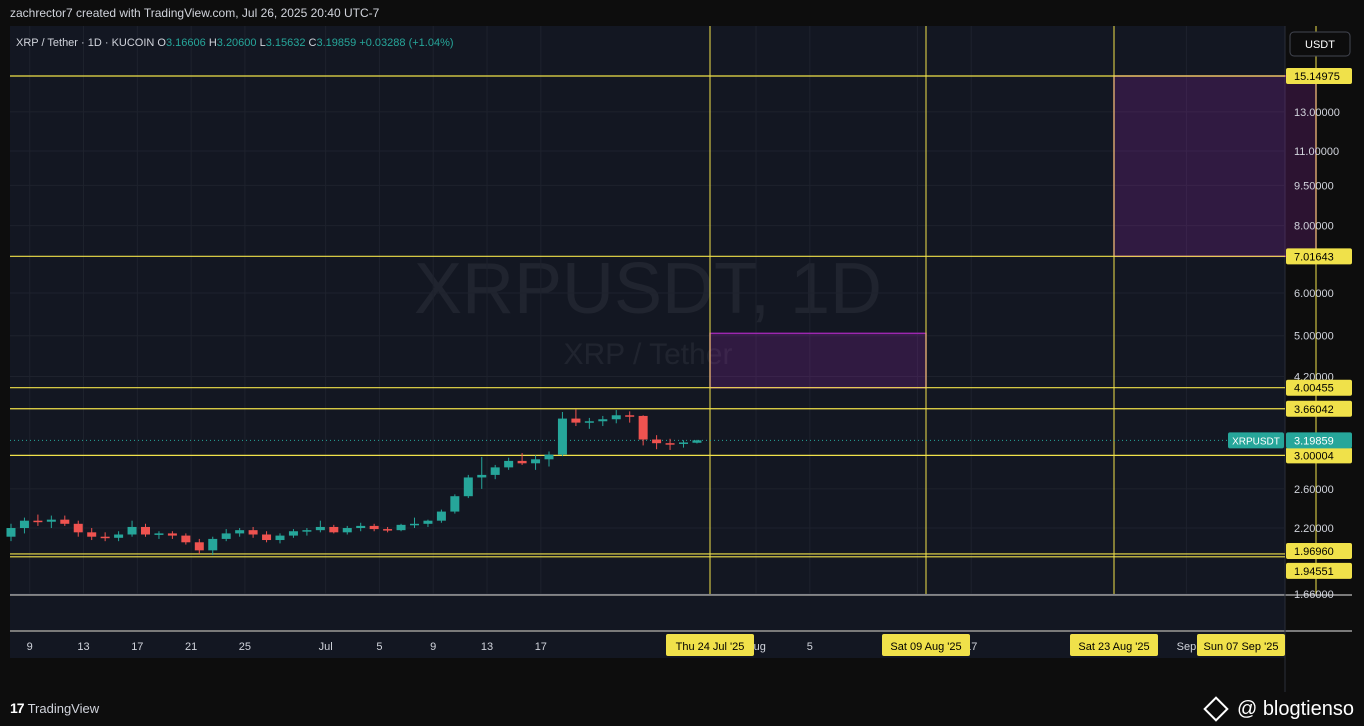 Image resolution: width=1364 pixels, height=726 pixels. I want to click on legend-h-label: H, so click(213, 43).